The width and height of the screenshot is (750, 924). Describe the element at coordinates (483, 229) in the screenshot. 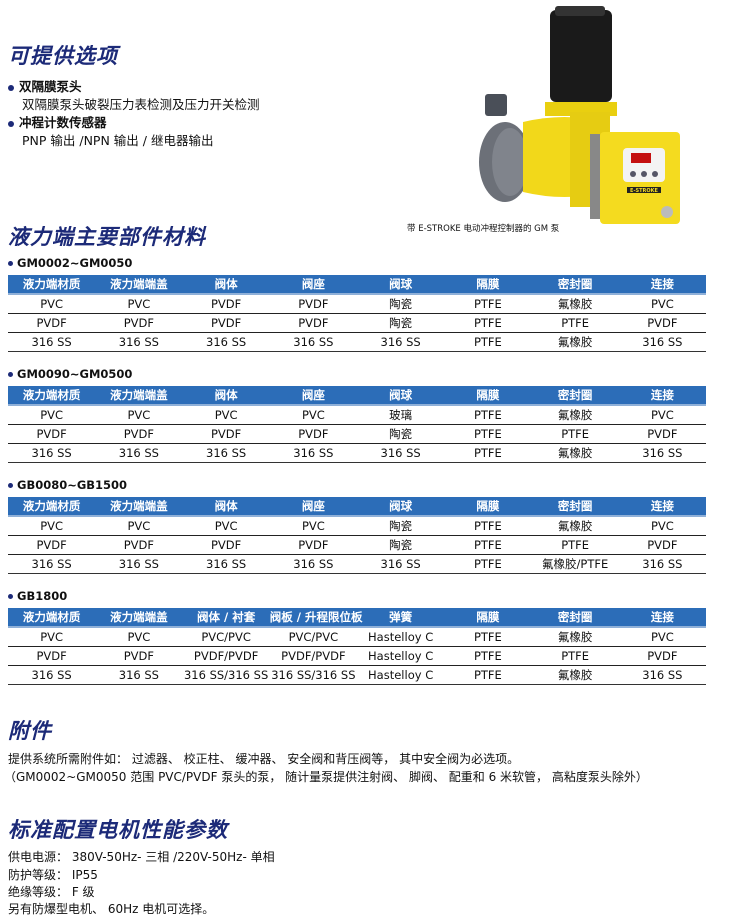

I see `image-caption: 带 E-STROKE 电动冲程控制器的 GM 泵` at that location.